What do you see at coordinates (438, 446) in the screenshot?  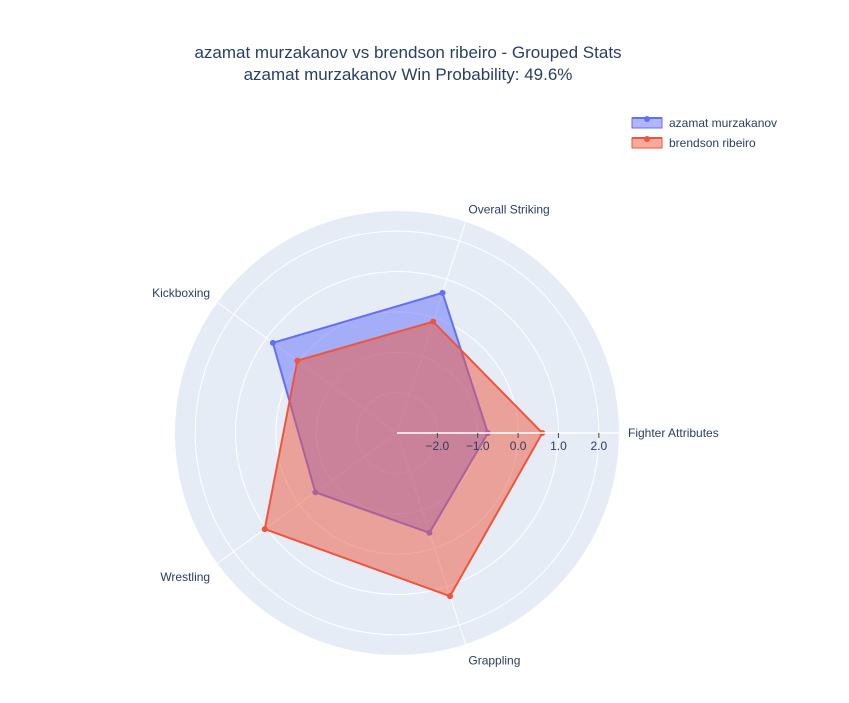 I see `radial-tick-label-0: −2.0` at bounding box center [438, 446].